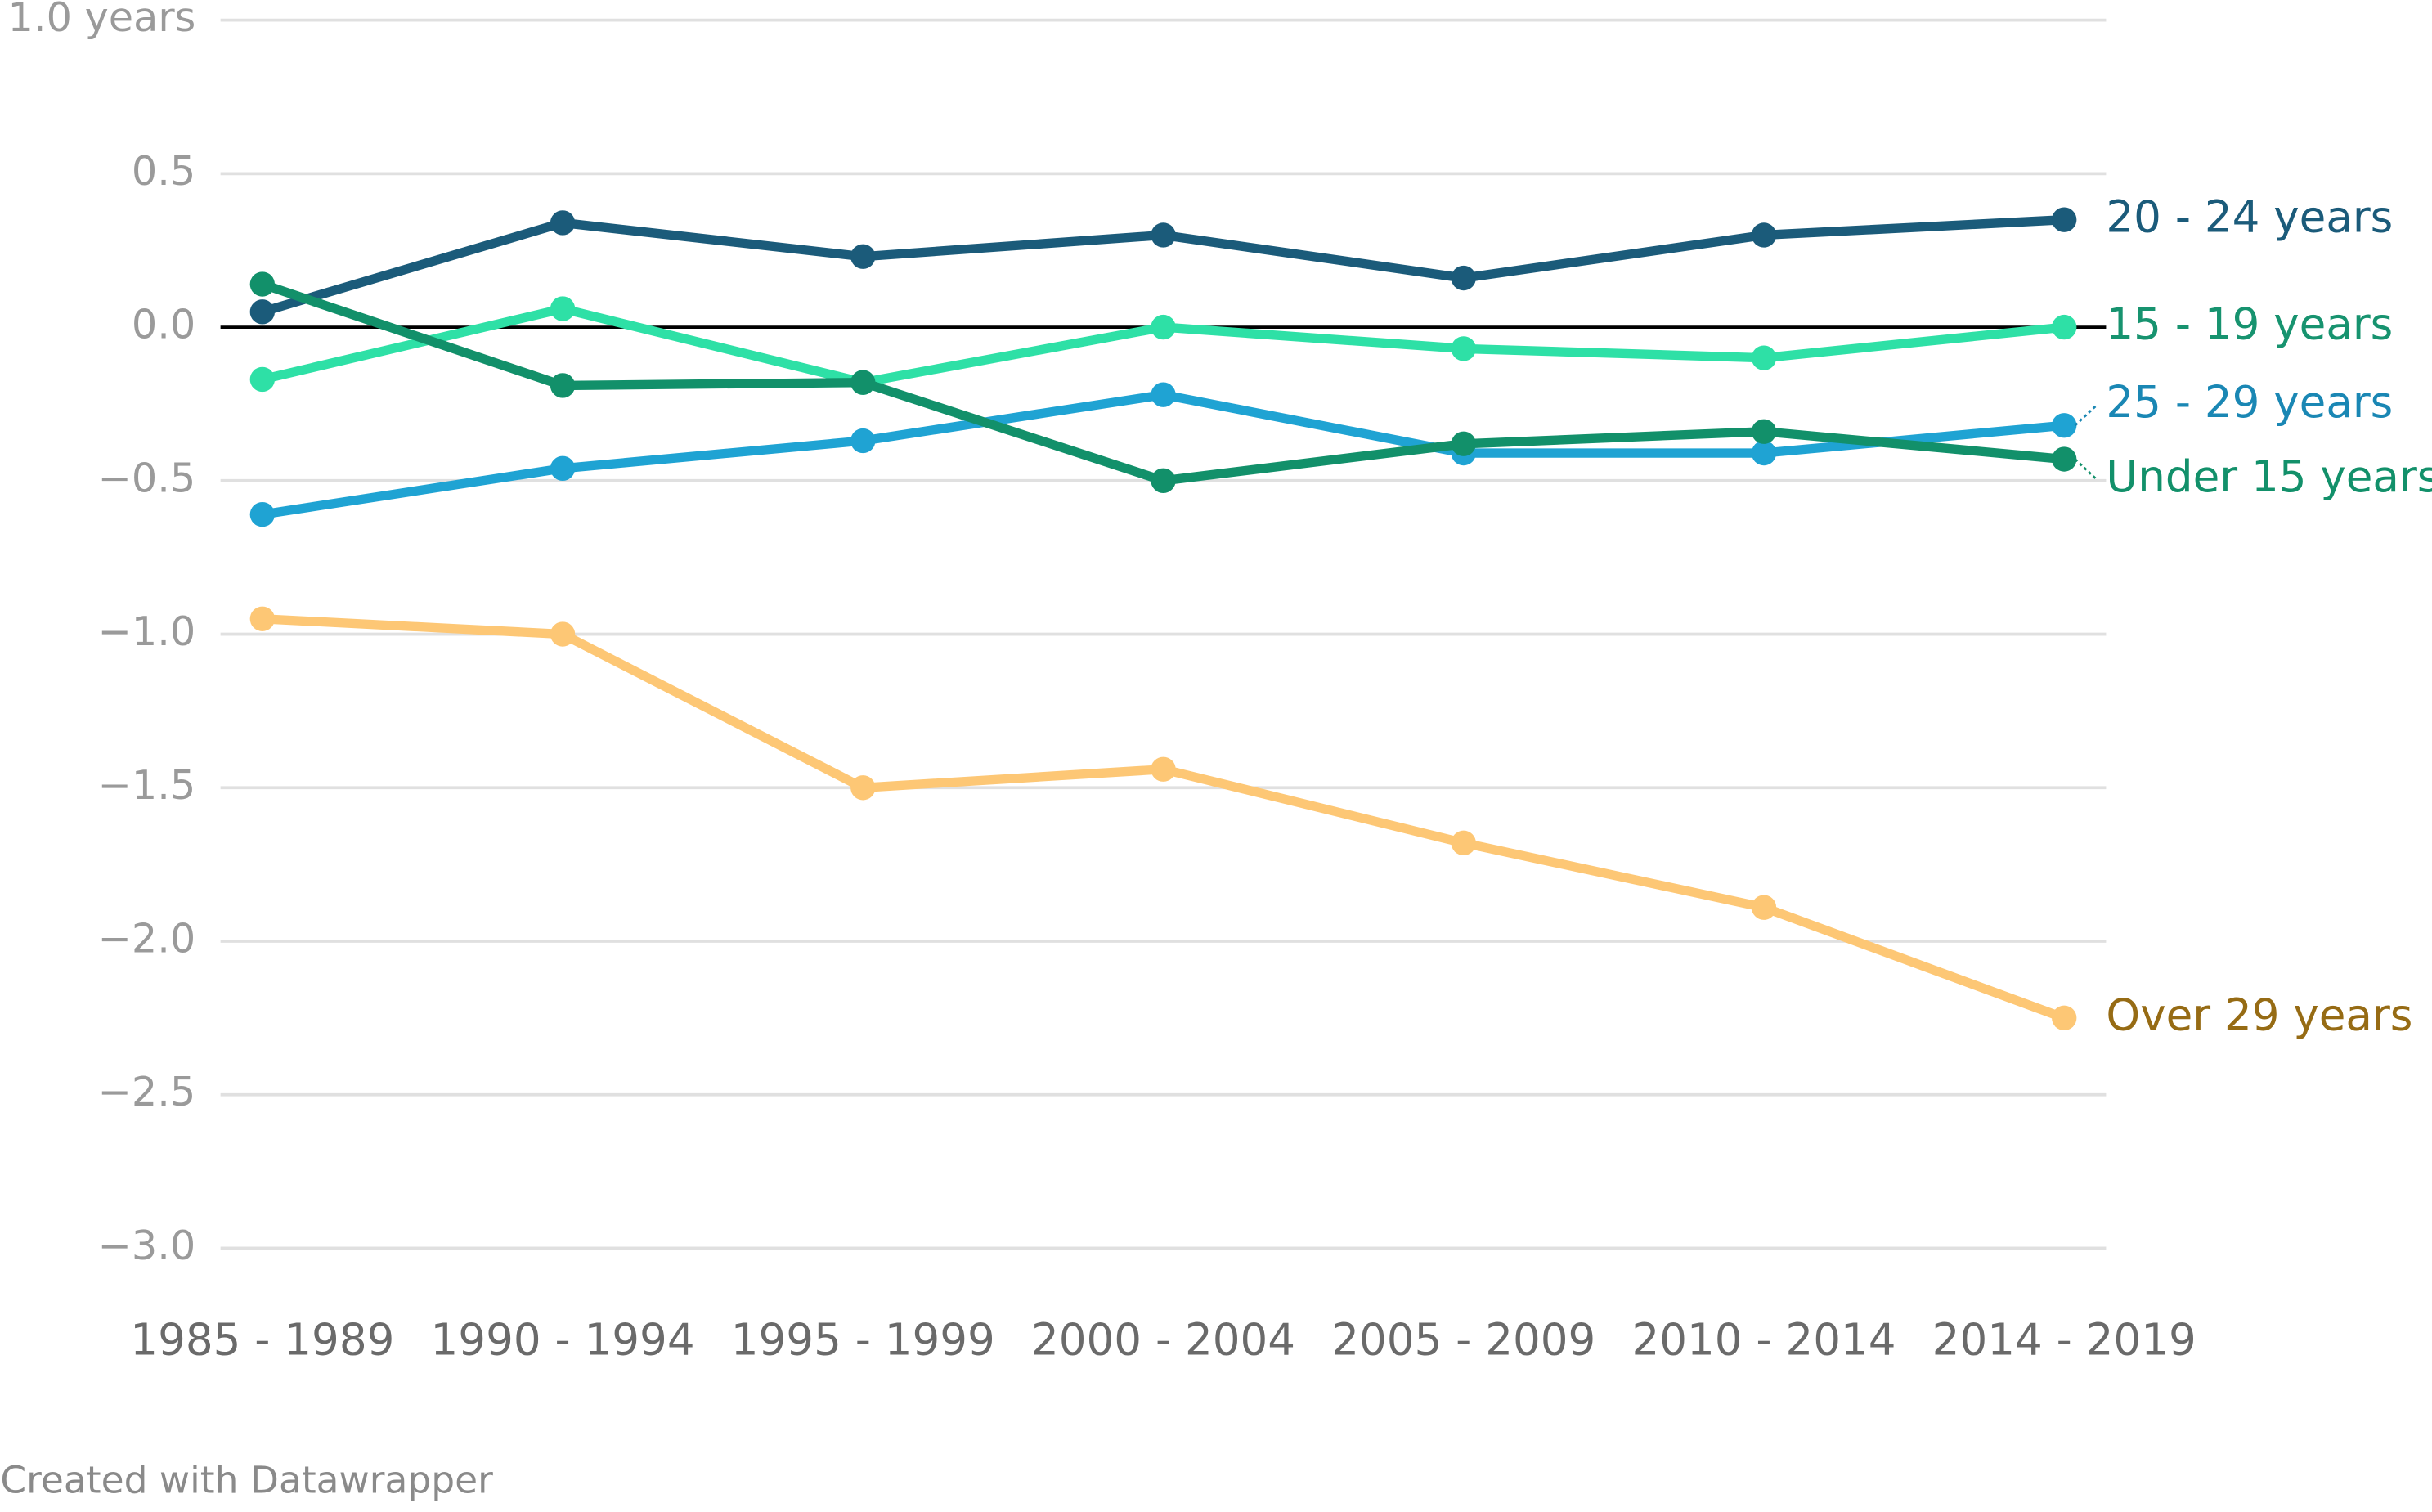  Describe the element at coordinates (2249, 402) in the screenshot. I see `series-label: 25 - 29 years` at that location.